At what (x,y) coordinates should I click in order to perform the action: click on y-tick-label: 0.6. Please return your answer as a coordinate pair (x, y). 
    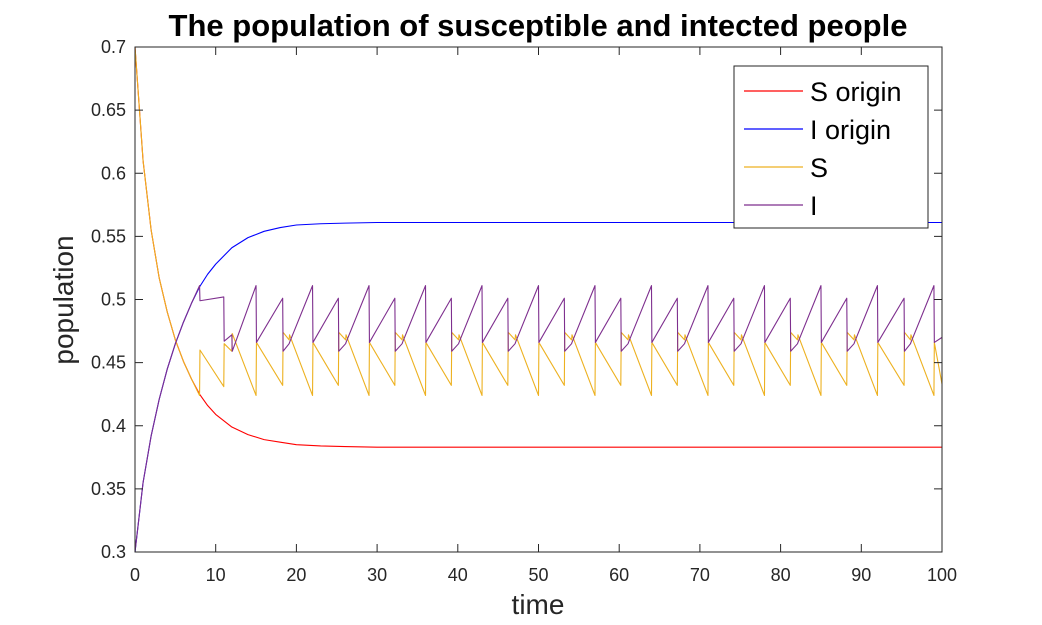
    Looking at the image, I should click on (113, 173).